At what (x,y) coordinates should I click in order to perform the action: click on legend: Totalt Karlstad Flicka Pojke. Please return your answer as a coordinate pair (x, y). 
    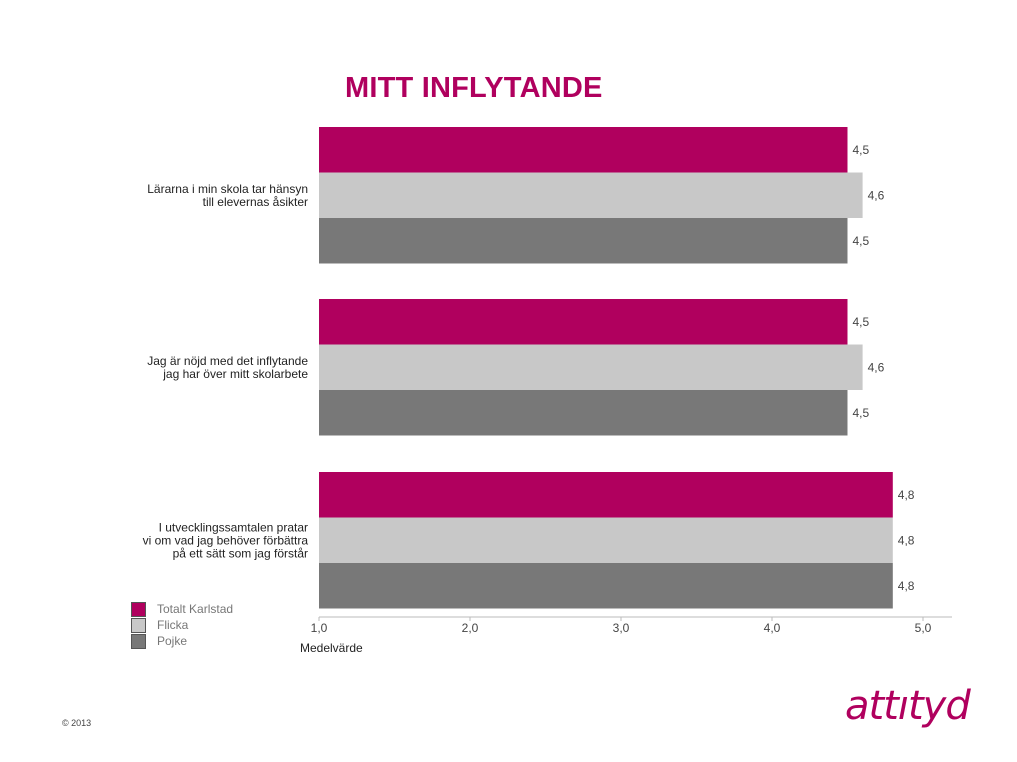
    Looking at the image, I should click on (182, 625).